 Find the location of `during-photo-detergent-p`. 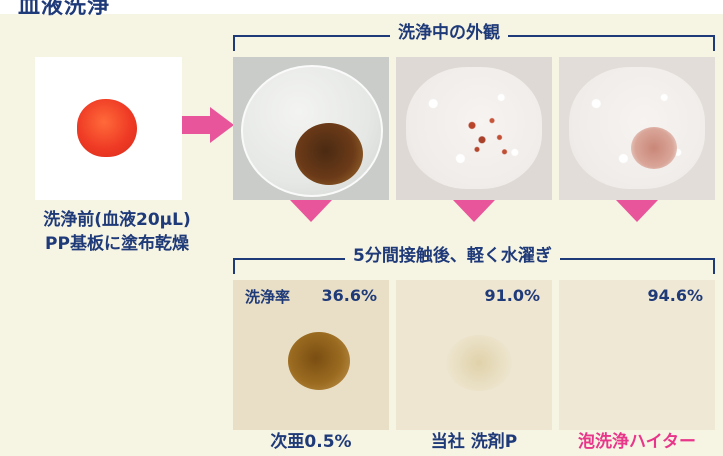

during-photo-detergent-p is located at coordinates (474, 128).